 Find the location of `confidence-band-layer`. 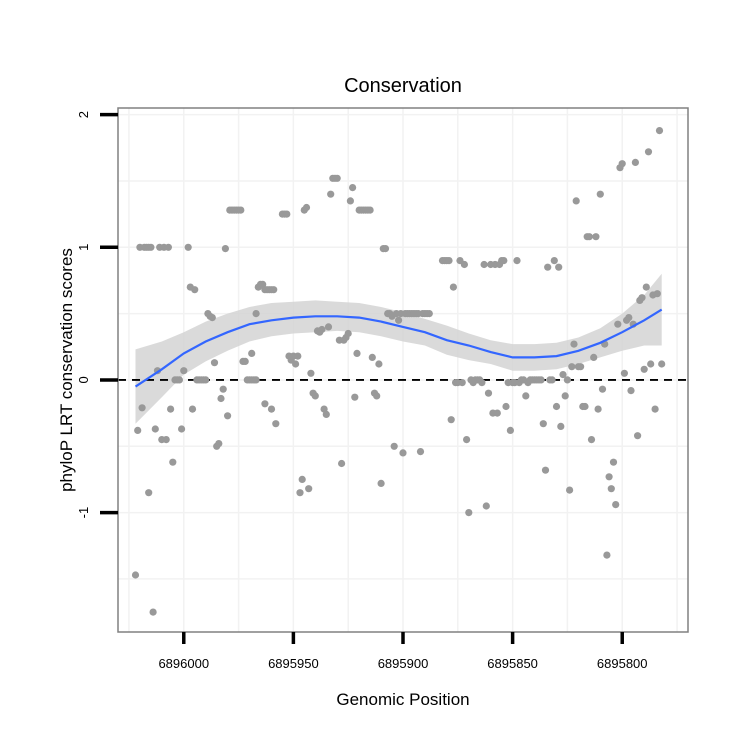

confidence-band-layer is located at coordinates (398, 348).